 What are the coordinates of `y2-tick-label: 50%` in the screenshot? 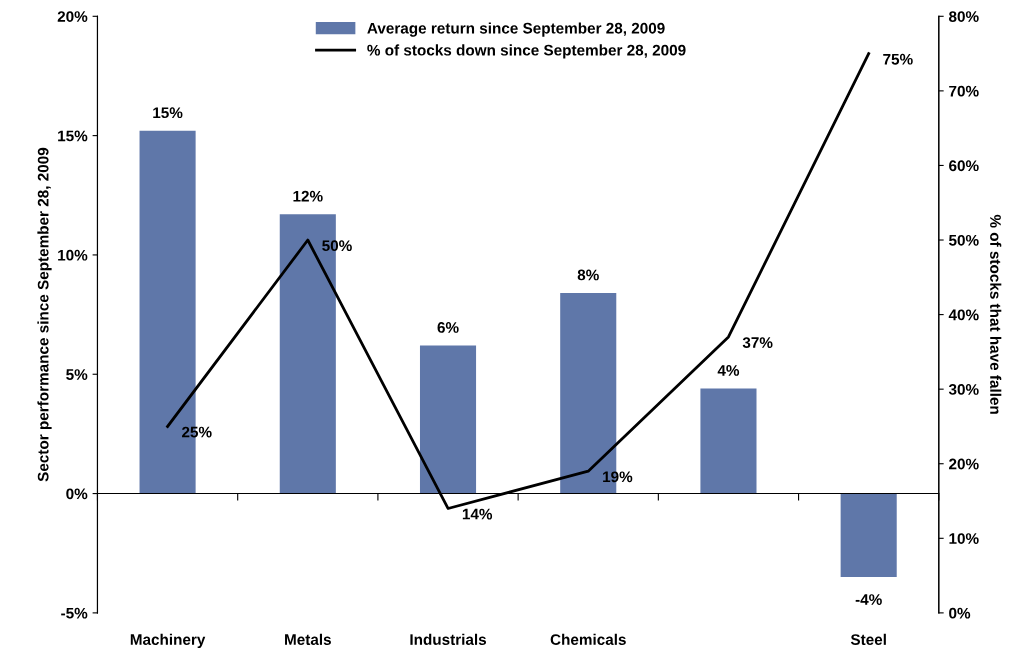 It's located at (963, 240).